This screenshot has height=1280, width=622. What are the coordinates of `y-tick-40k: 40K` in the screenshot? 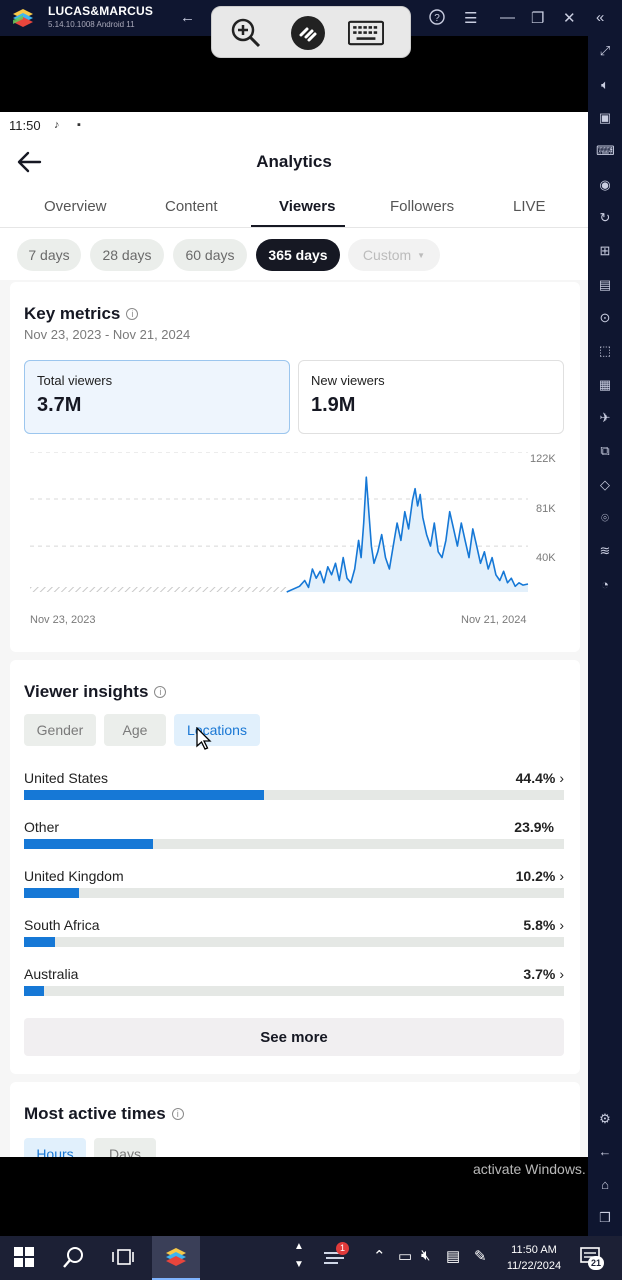 It's located at (546, 558).